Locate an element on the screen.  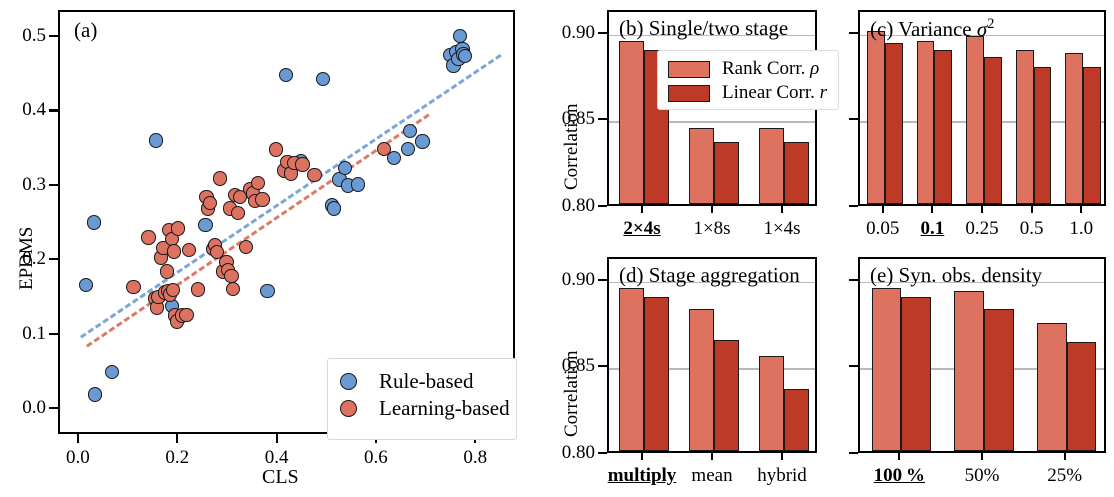
legend-symbol: r is located at coordinates (823, 92).